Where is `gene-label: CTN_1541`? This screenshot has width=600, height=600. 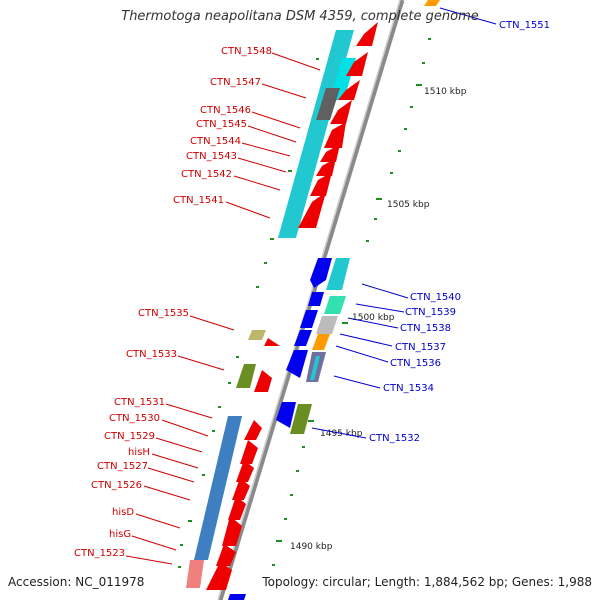 gene-label: CTN_1541 is located at coordinates (198, 200).